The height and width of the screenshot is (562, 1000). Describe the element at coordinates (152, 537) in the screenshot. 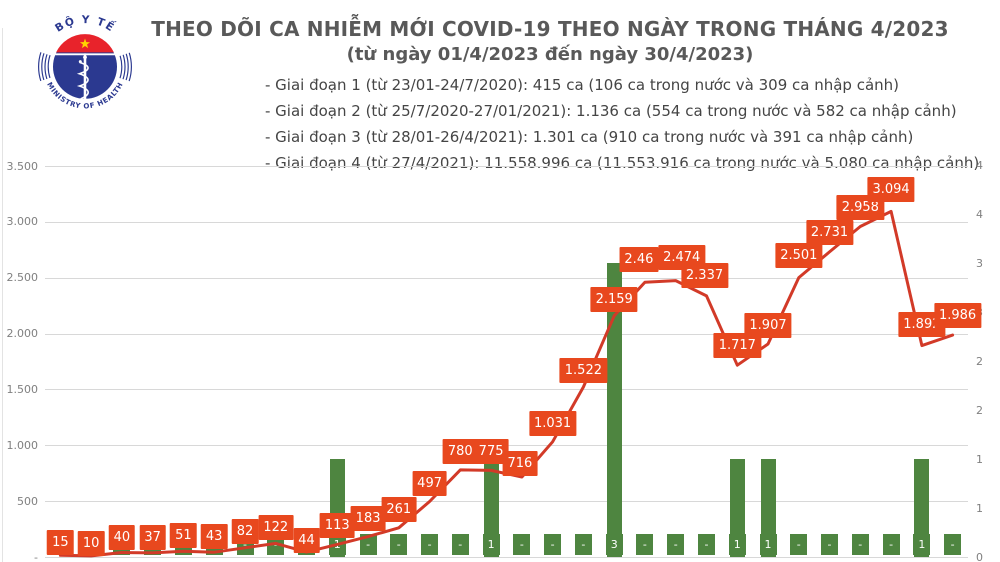

I see `point-label: 37` at that location.